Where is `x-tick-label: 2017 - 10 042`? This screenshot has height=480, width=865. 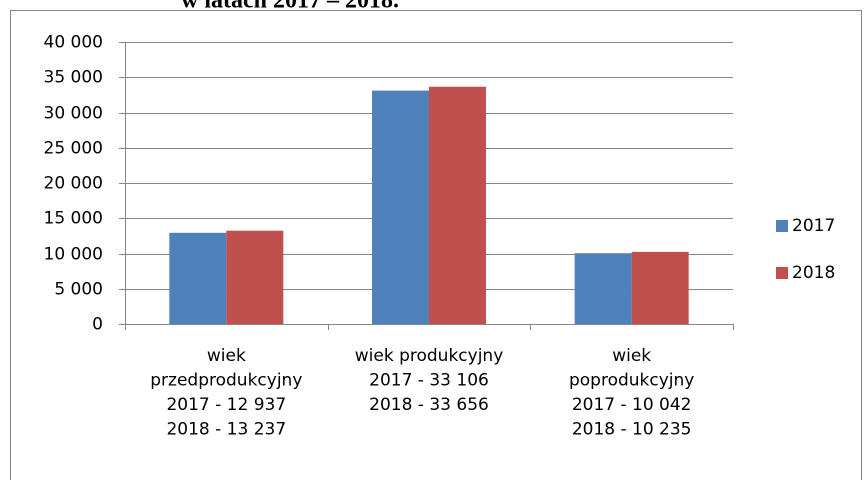
x-tick-label: 2017 - 10 042 is located at coordinates (632, 405).